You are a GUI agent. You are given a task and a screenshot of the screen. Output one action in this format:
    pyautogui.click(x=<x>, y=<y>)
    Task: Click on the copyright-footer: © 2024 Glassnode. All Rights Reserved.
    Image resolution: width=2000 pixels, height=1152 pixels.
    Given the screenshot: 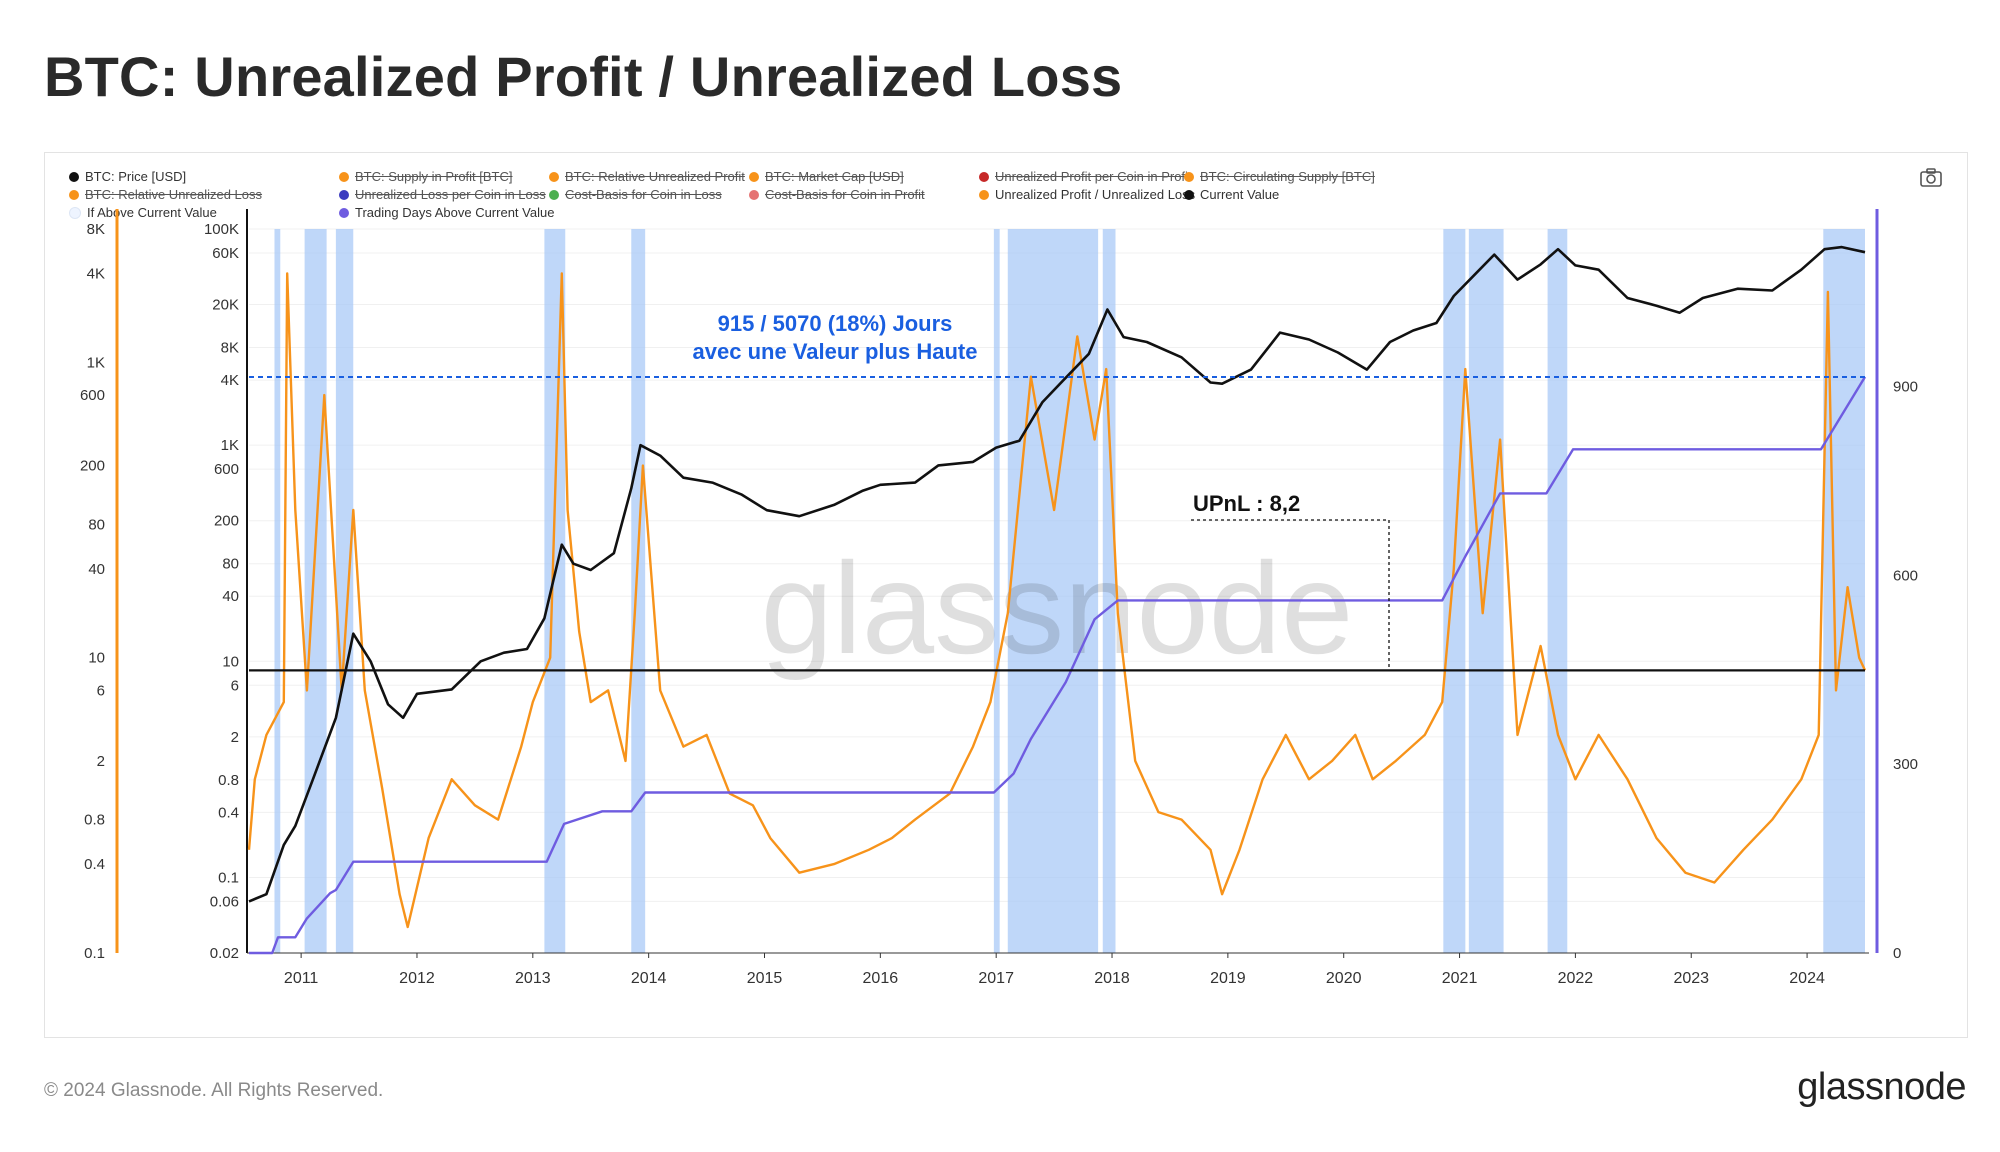 What is the action you would take?
    pyautogui.click(x=214, y=1090)
    